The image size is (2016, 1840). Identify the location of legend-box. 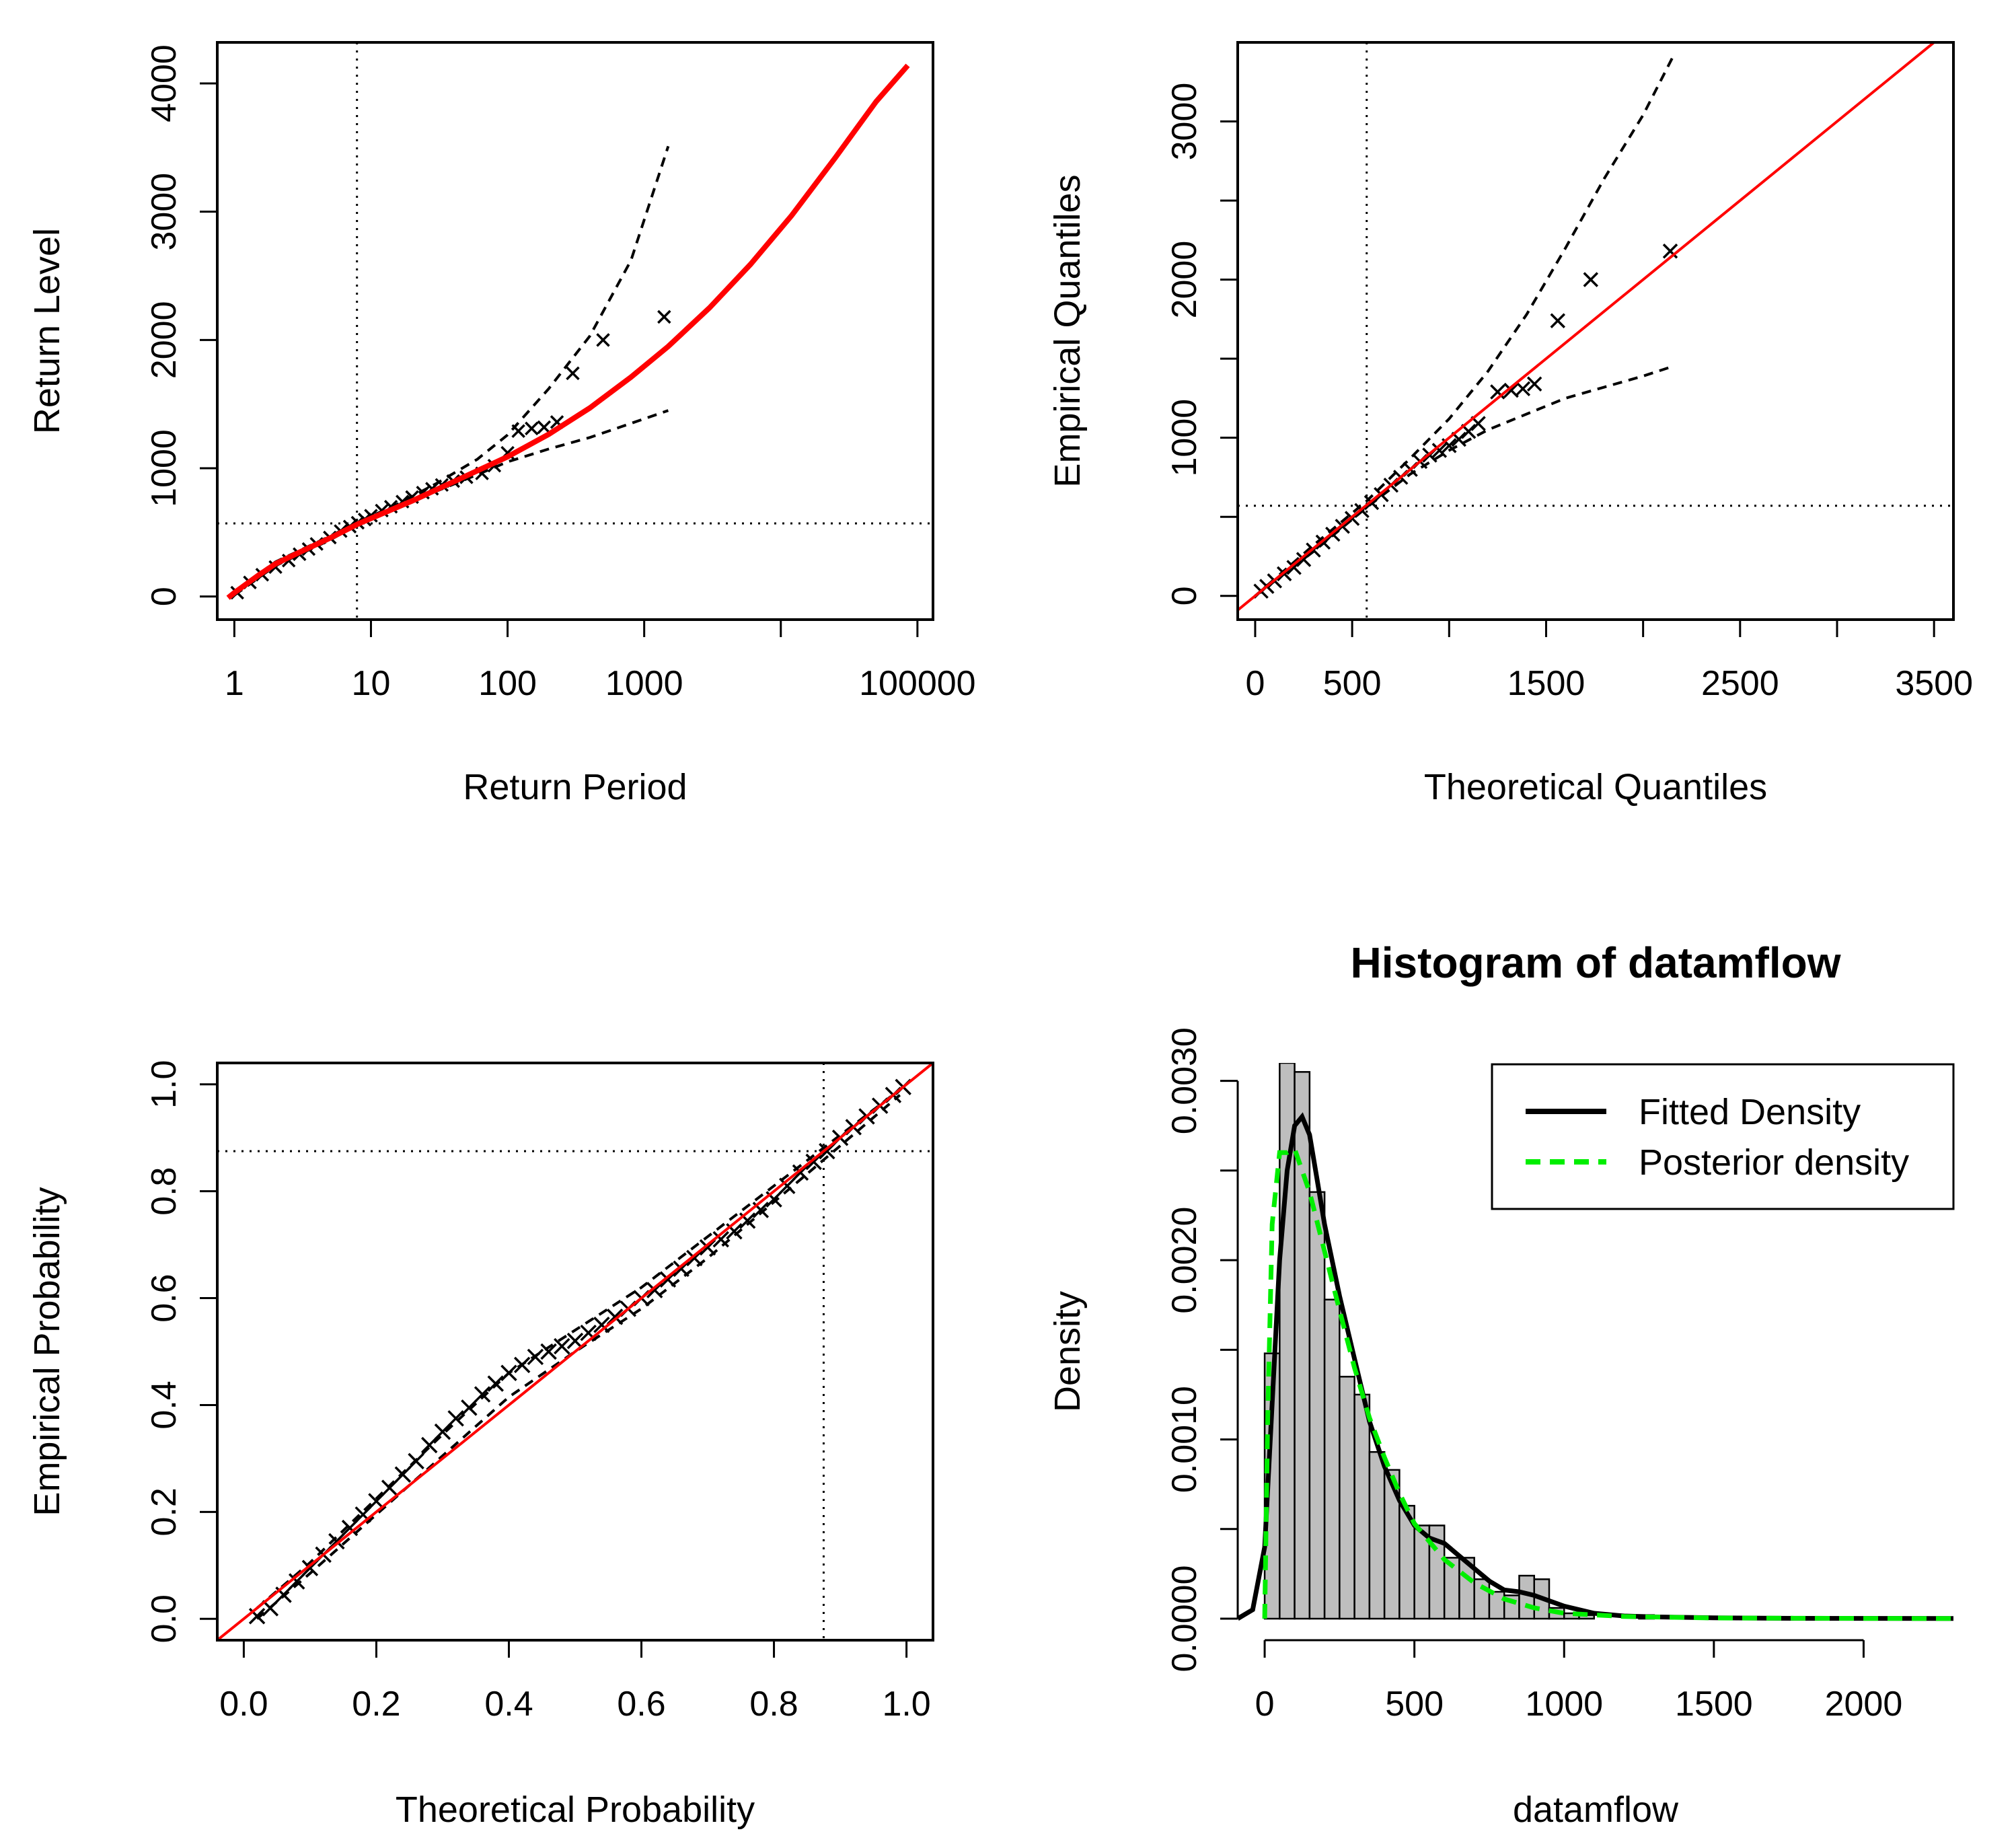
(1723, 1136).